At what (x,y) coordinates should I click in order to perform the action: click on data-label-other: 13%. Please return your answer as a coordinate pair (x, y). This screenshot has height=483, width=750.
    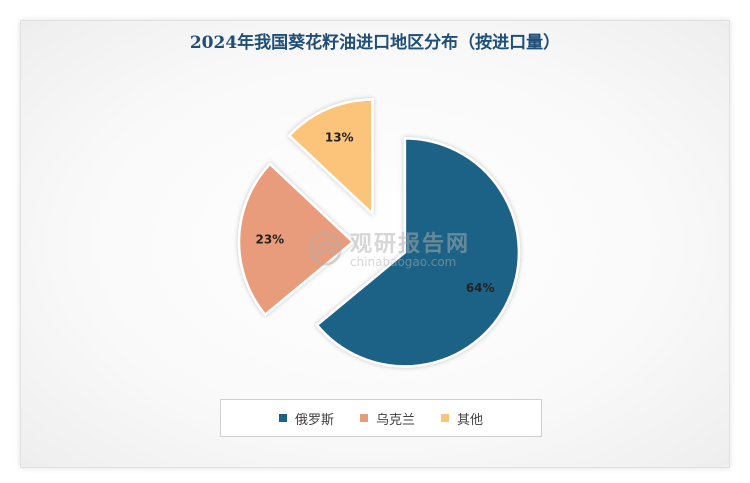
    Looking at the image, I should click on (339, 137).